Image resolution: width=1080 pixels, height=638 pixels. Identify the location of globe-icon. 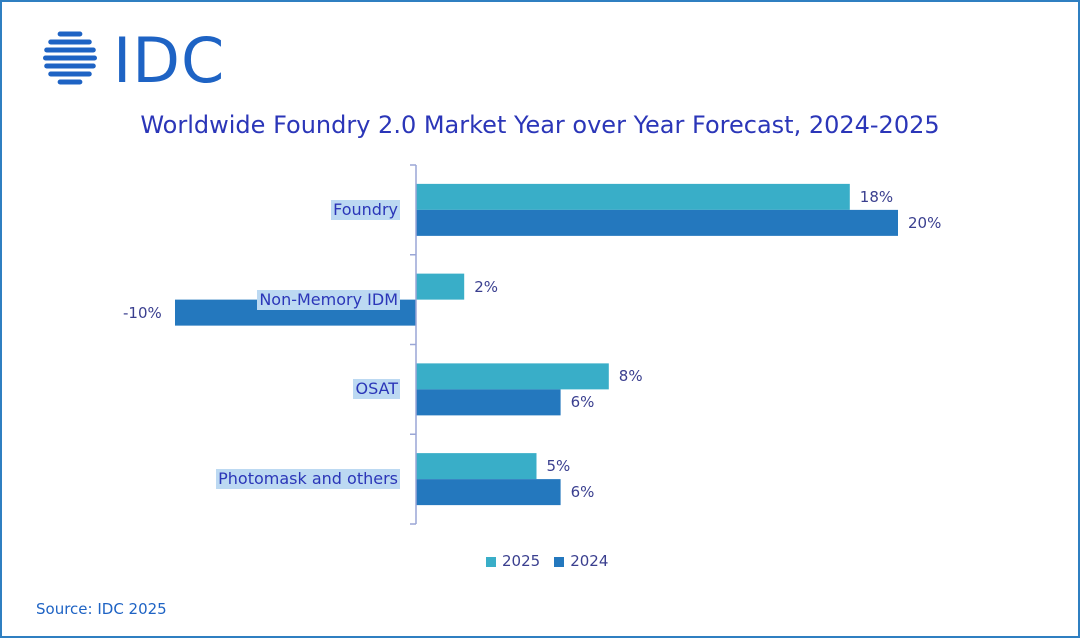
(70, 58).